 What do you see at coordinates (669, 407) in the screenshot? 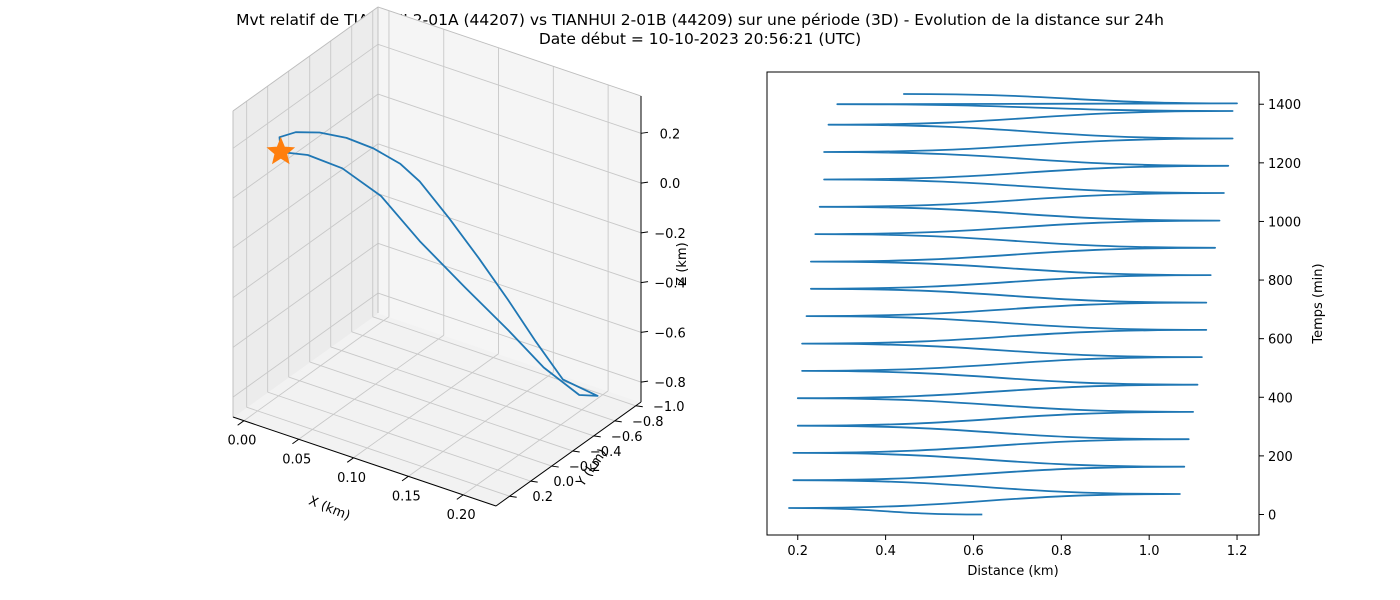
I see `y-tick-label: −1.0` at bounding box center [669, 407].